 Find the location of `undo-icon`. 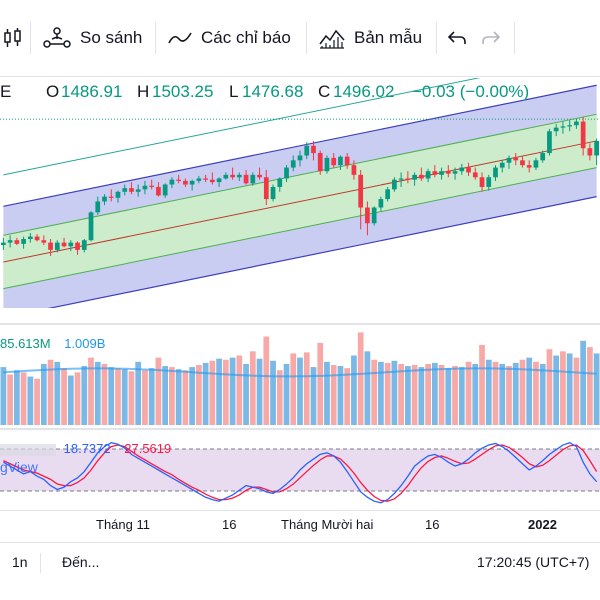

undo-icon is located at coordinates (456, 37).